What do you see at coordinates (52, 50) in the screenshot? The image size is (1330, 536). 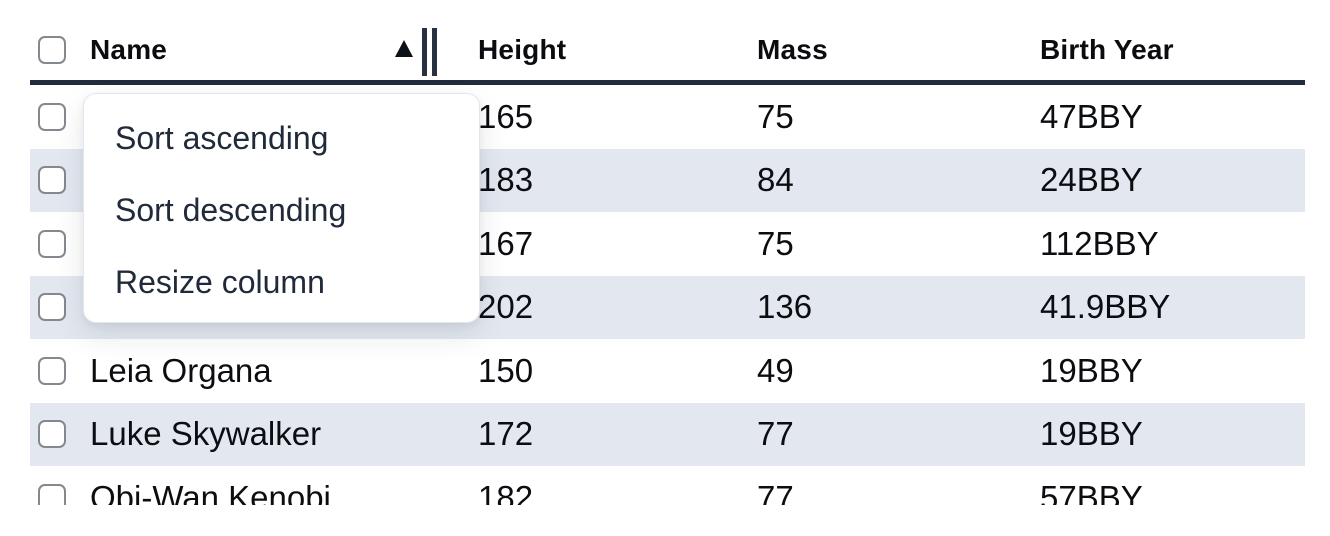 I see `select-all-checkbox` at bounding box center [52, 50].